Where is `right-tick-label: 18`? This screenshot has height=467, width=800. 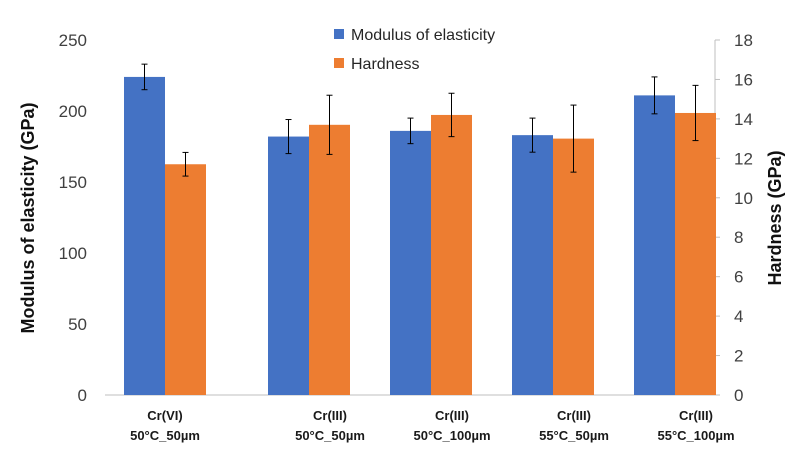
right-tick-label: 18 is located at coordinates (743, 40).